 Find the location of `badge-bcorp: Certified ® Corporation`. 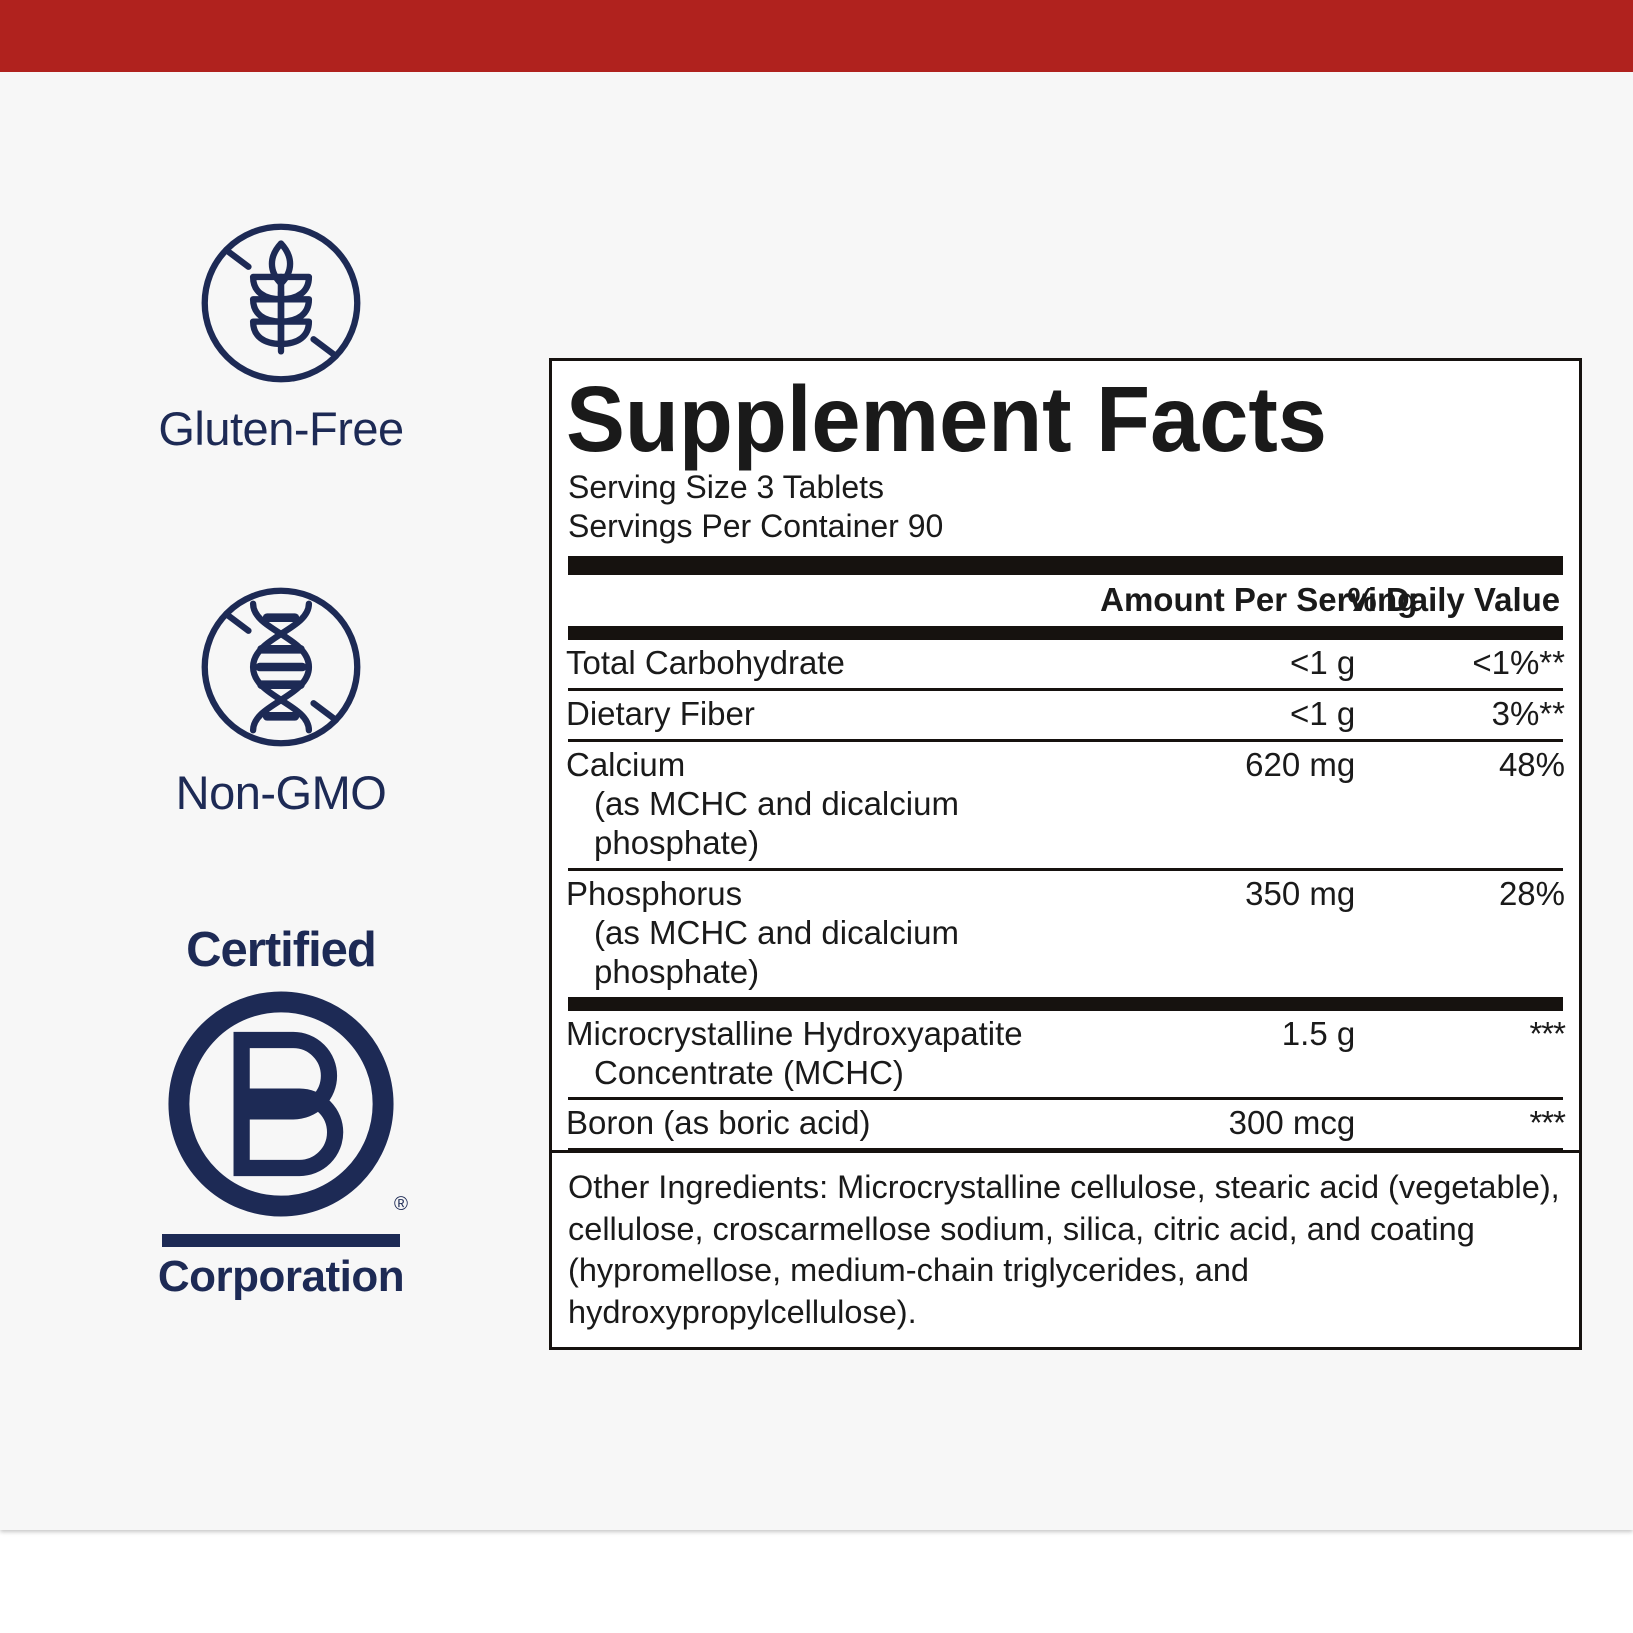

badge-bcorp: Certified ® Corporation is located at coordinates (281, 1112).